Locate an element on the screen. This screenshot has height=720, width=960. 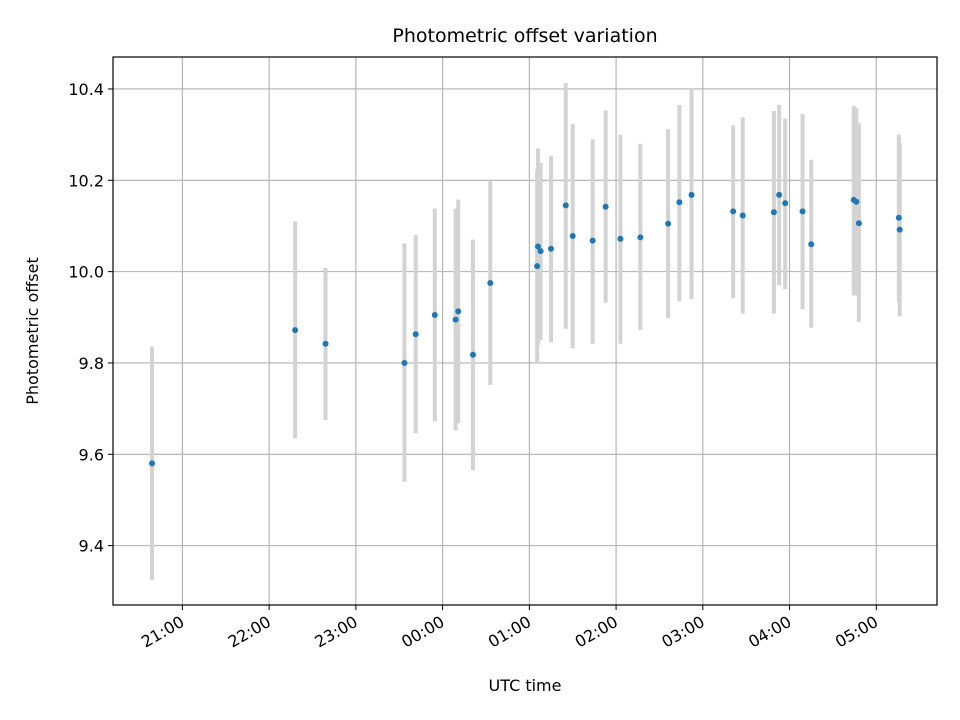
x-axis-label: UTC time is located at coordinates (525, 685).